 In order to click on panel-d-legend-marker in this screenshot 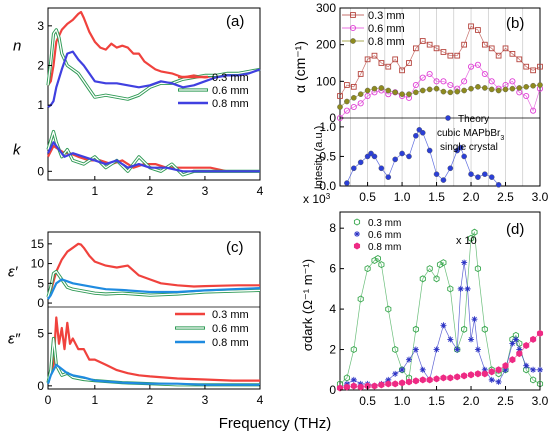, I will do `click(357, 246)`.